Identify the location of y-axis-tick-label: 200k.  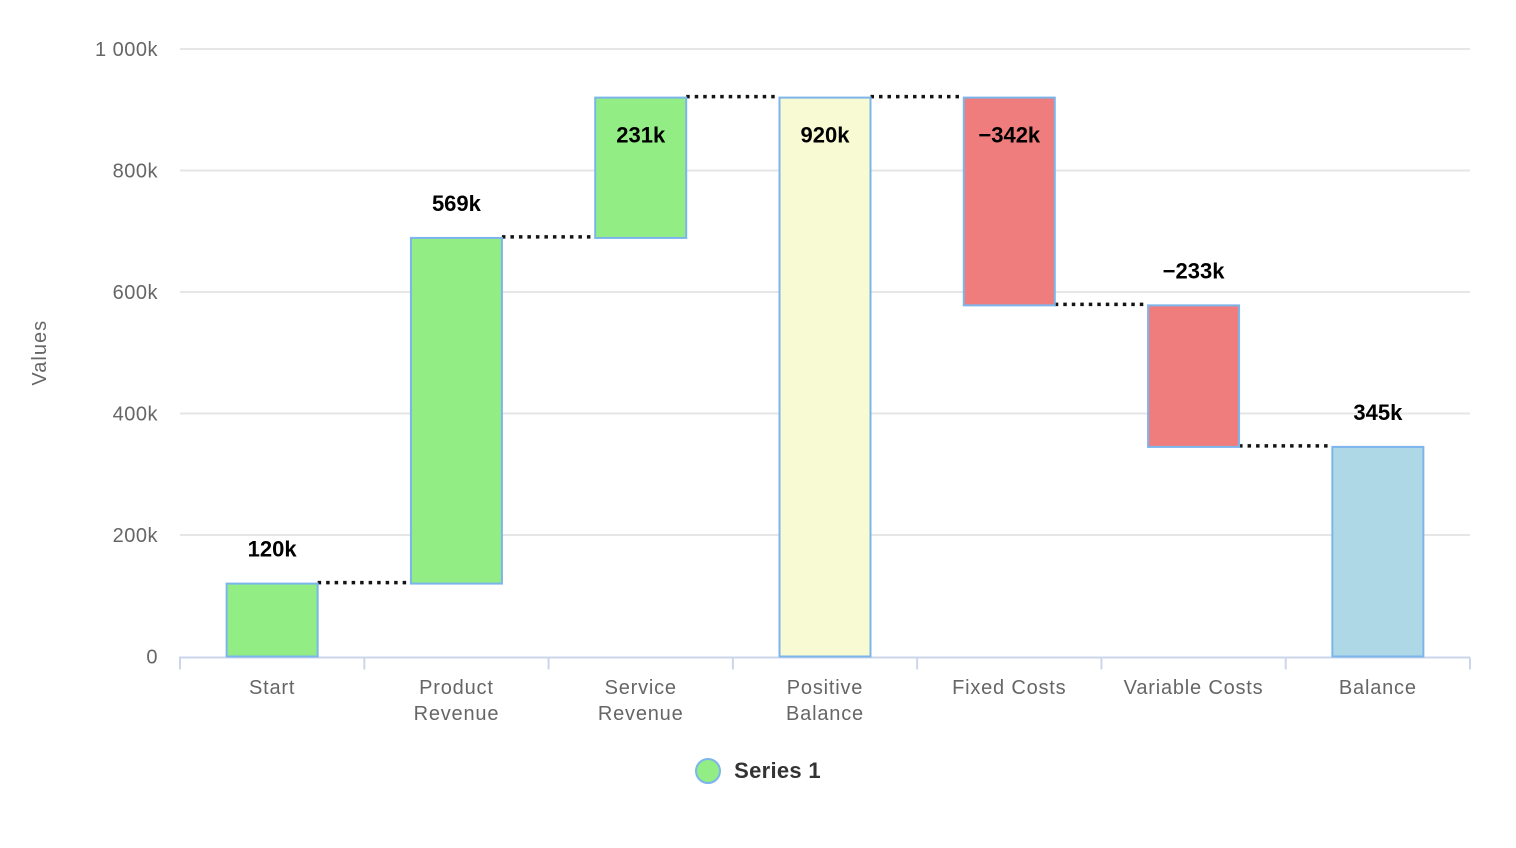
(136, 536).